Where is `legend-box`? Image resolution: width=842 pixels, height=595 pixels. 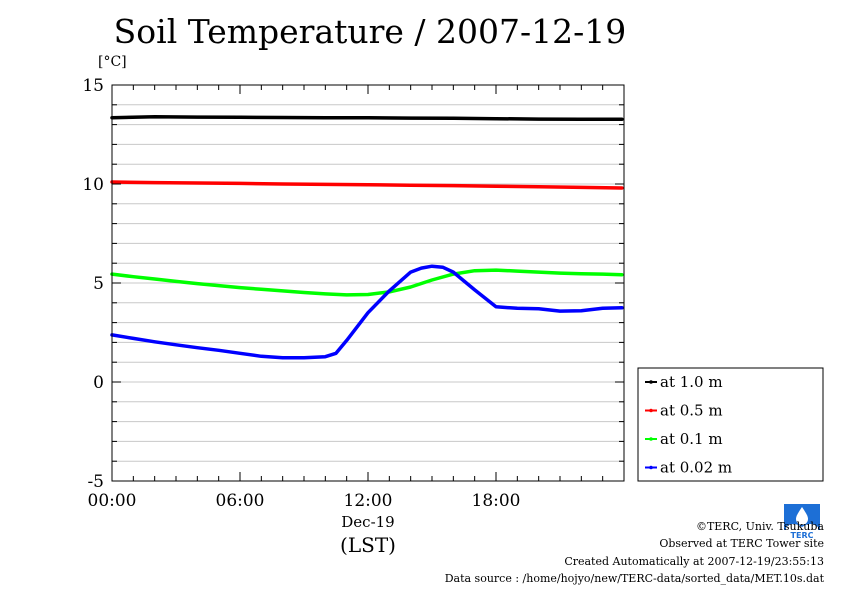 legend-box is located at coordinates (730, 424).